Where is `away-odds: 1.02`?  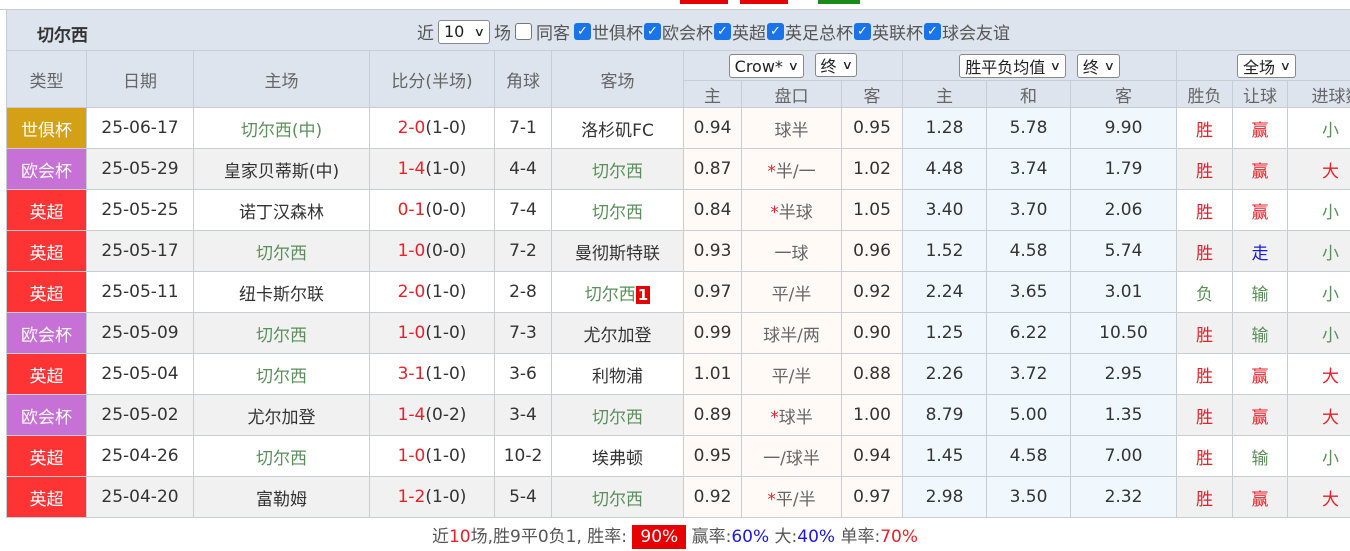
away-odds: 1.02 is located at coordinates (872, 169).